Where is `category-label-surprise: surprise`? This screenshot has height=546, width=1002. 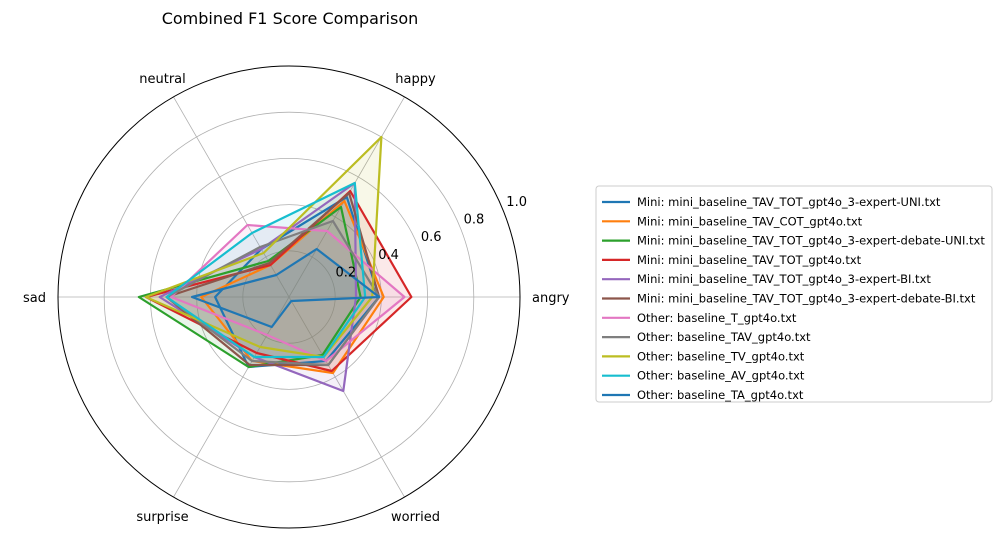 category-label-surprise: surprise is located at coordinates (162, 517).